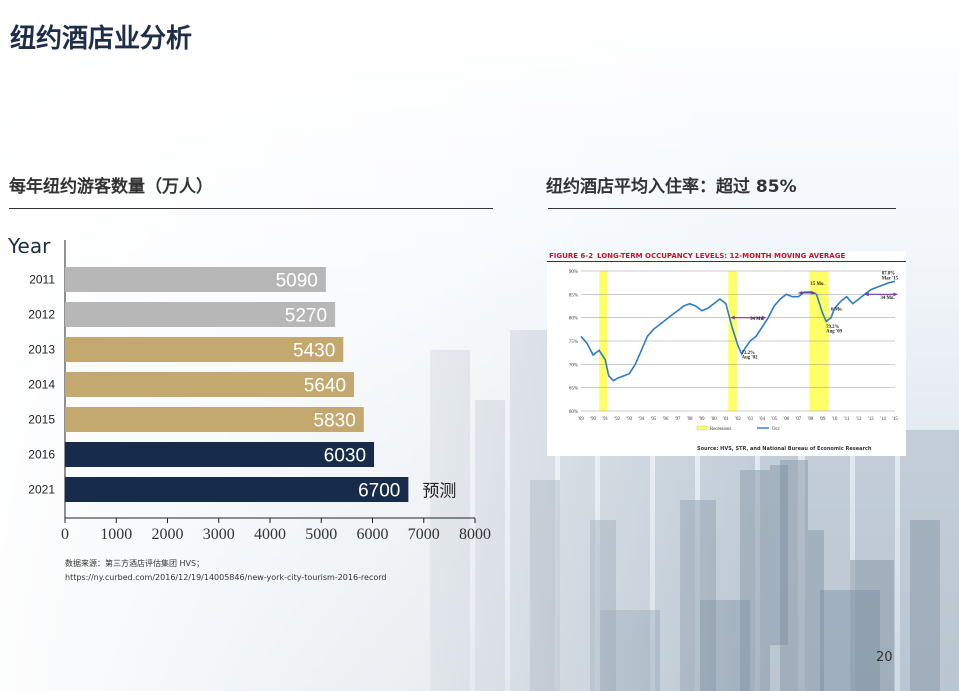  I want to click on occ-x-tick-label: '06, so click(786, 419).